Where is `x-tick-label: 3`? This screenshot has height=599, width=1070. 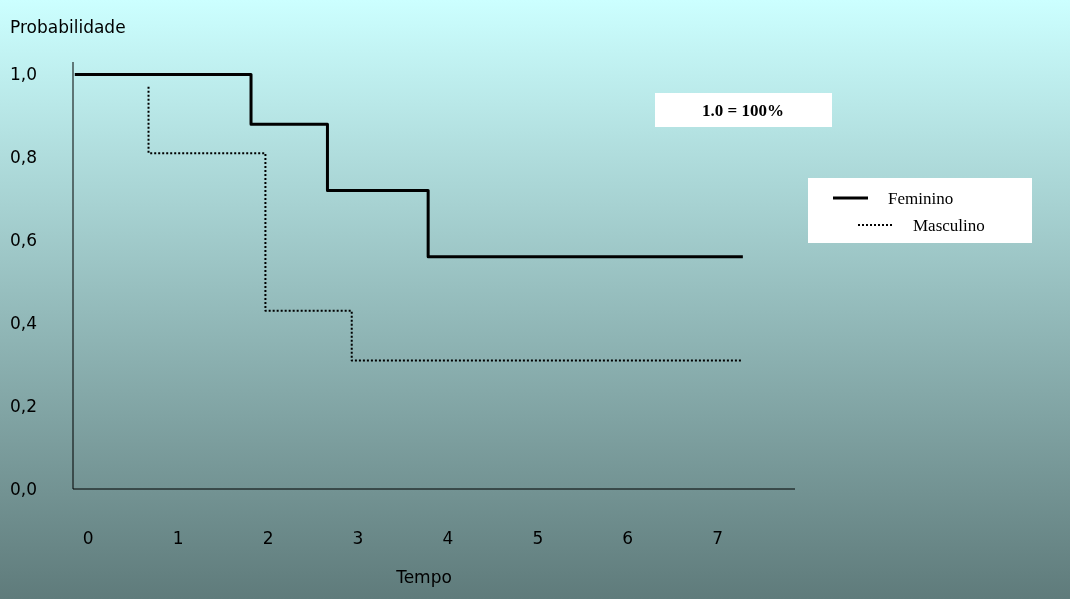
x-tick-label: 3 is located at coordinates (358, 538).